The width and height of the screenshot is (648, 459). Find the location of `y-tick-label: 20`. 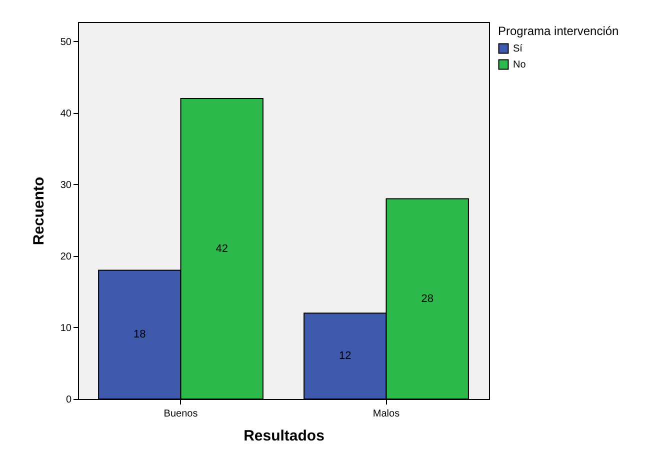

y-tick-label: 20 is located at coordinates (66, 256).